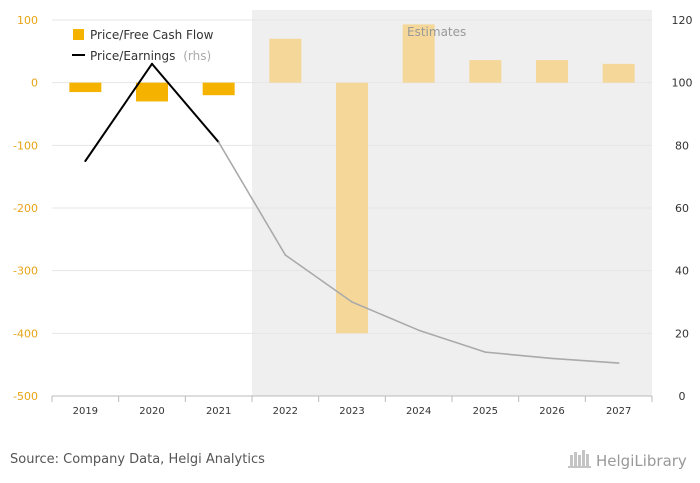 This screenshot has height=483, width=700. Describe the element at coordinates (151, 411) in the screenshot. I see `x-tick-label: 2020` at that location.